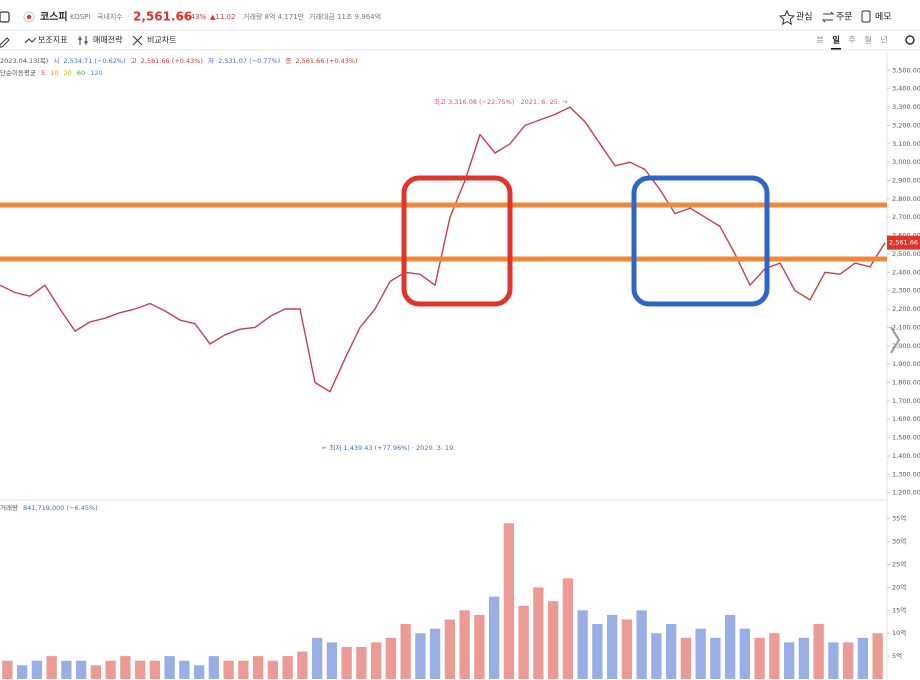 The image size is (920, 680). What do you see at coordinates (906, 438) in the screenshot?
I see `y-tick-label: 1,500.00` at bounding box center [906, 438].